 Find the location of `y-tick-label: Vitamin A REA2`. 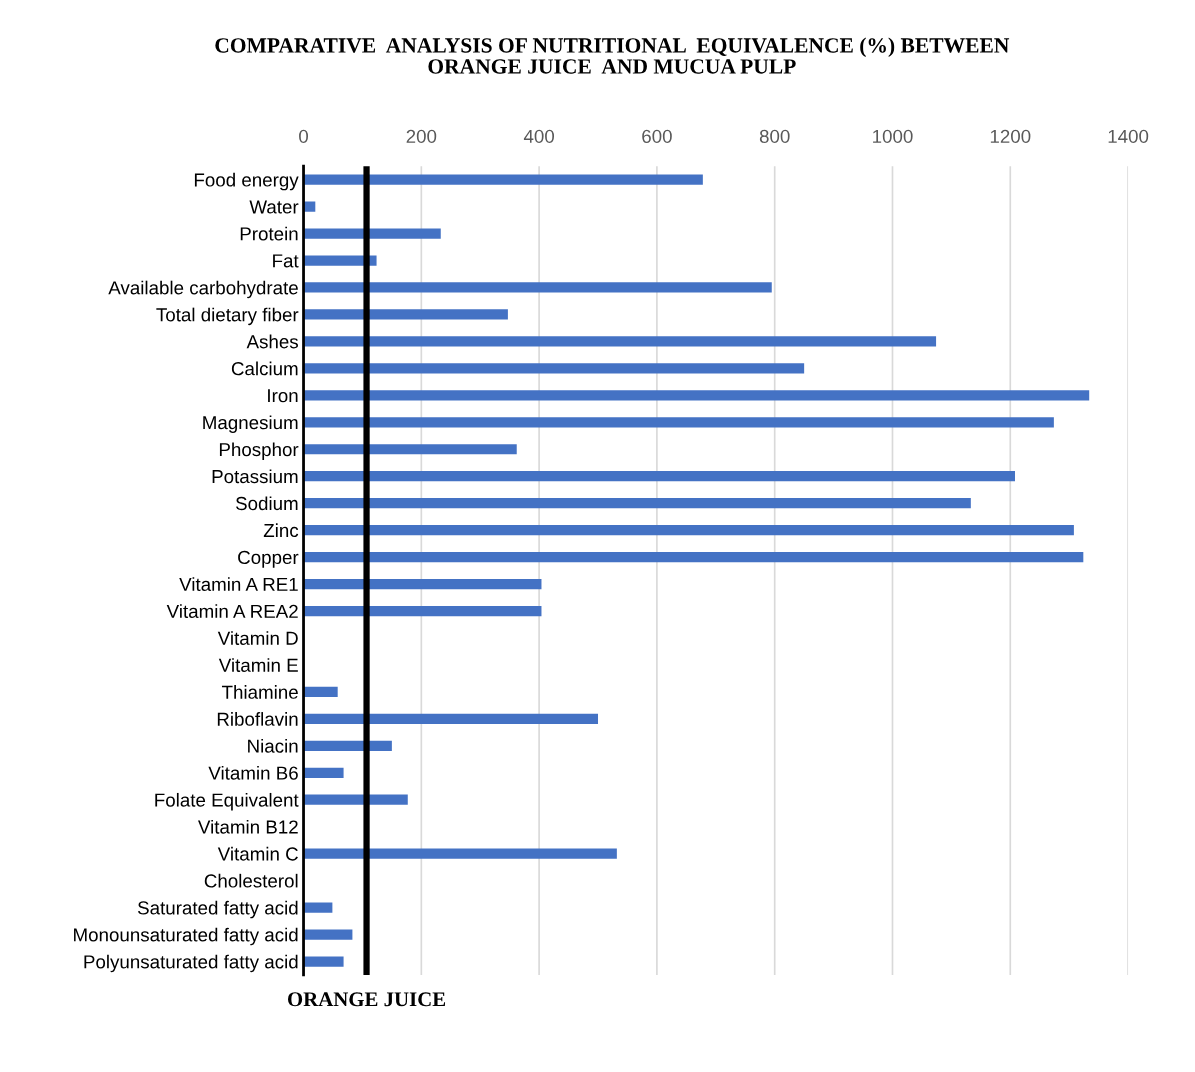

y-tick-label: Vitamin A REA2 is located at coordinates (232, 611).